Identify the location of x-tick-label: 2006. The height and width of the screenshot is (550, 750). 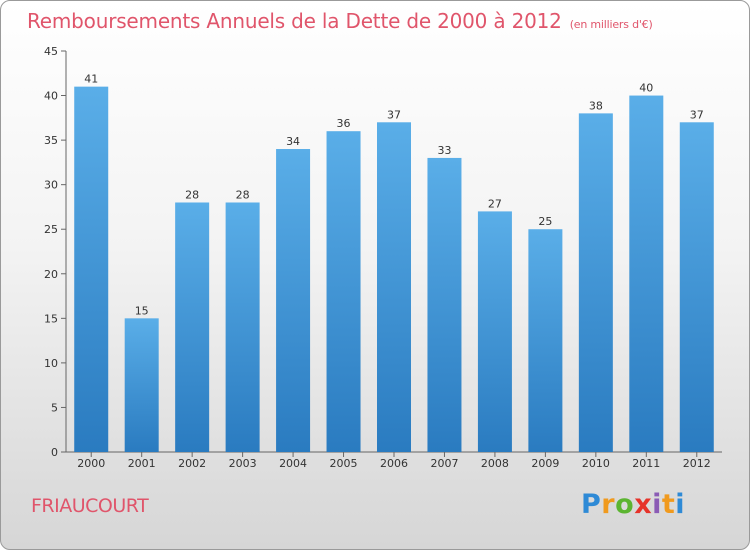
(394, 463).